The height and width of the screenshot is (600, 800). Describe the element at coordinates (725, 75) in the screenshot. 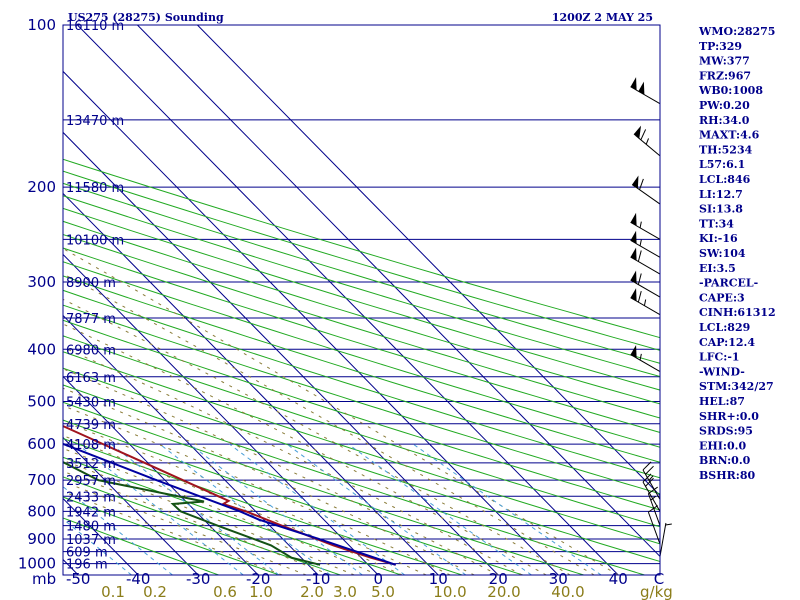

I see `index-line: FRZ:967` at that location.